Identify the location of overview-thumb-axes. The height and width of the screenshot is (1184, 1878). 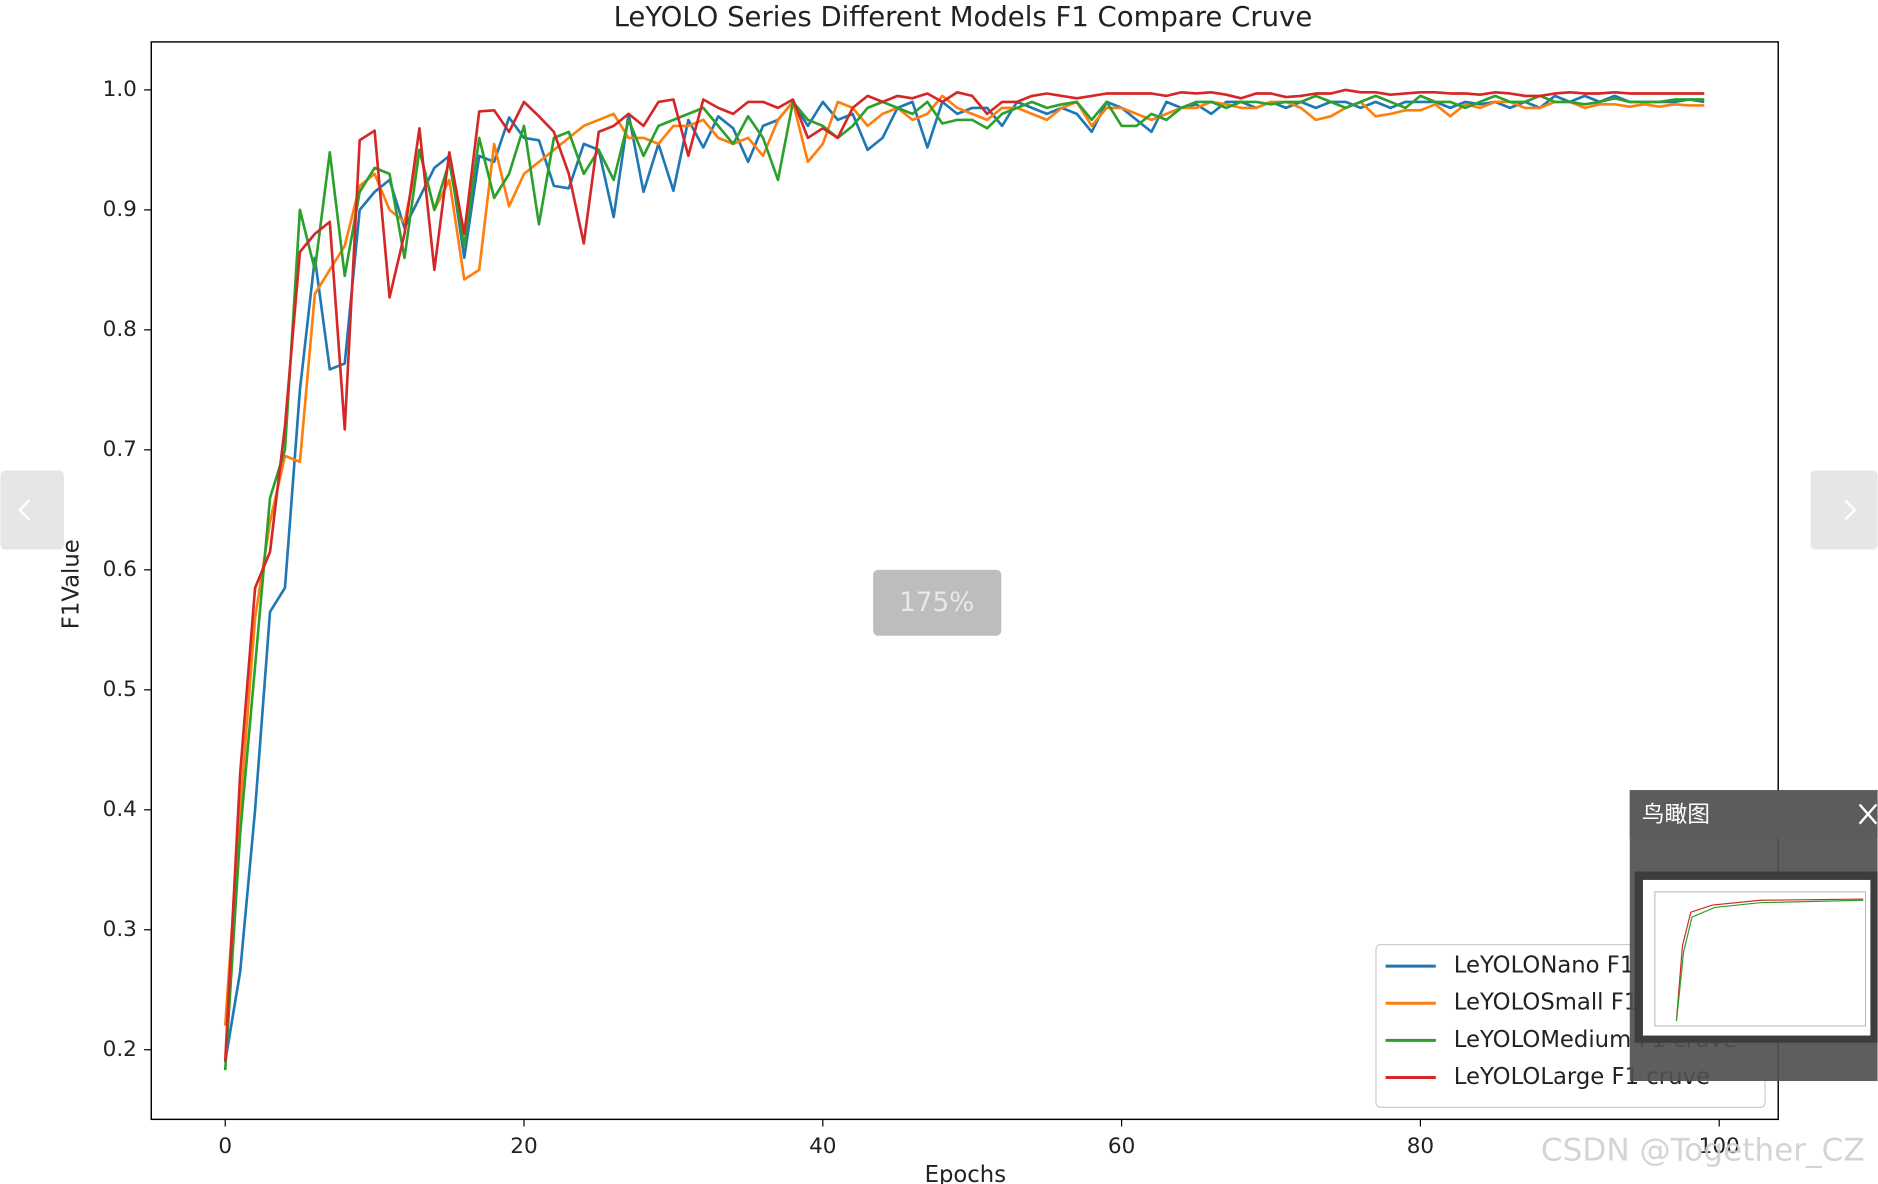
(1760, 959).